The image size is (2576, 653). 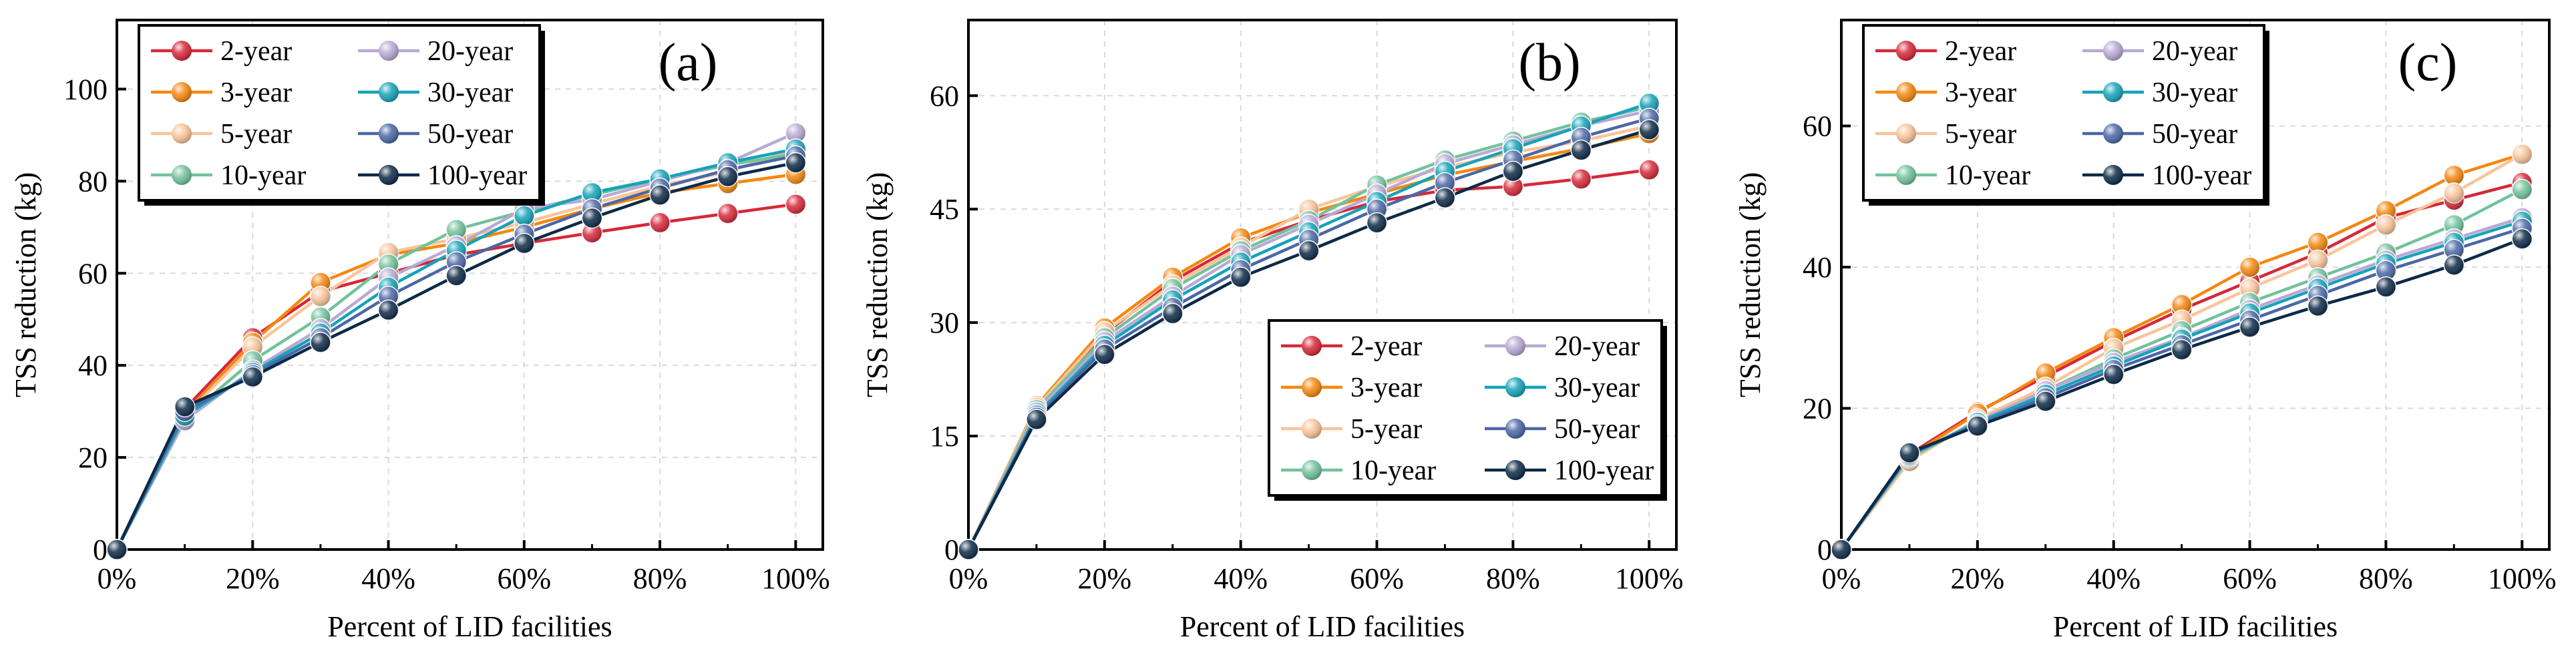 I want to click on series-line-10-year, so click(x=2181, y=369).